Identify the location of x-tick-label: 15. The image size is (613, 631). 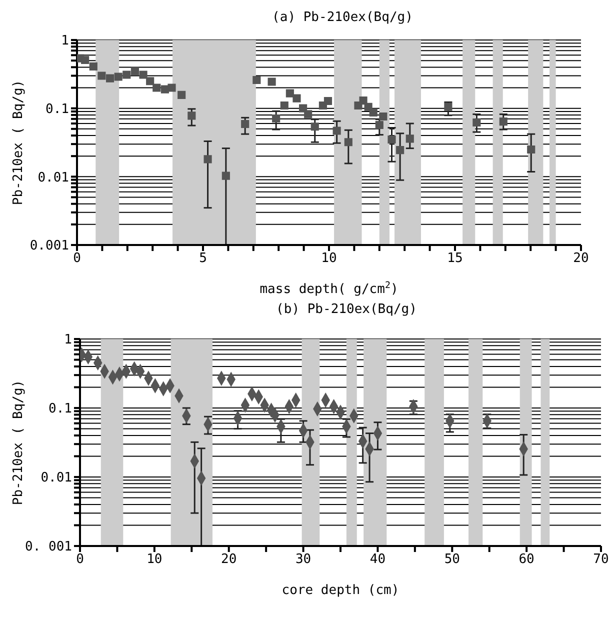
(455, 258).